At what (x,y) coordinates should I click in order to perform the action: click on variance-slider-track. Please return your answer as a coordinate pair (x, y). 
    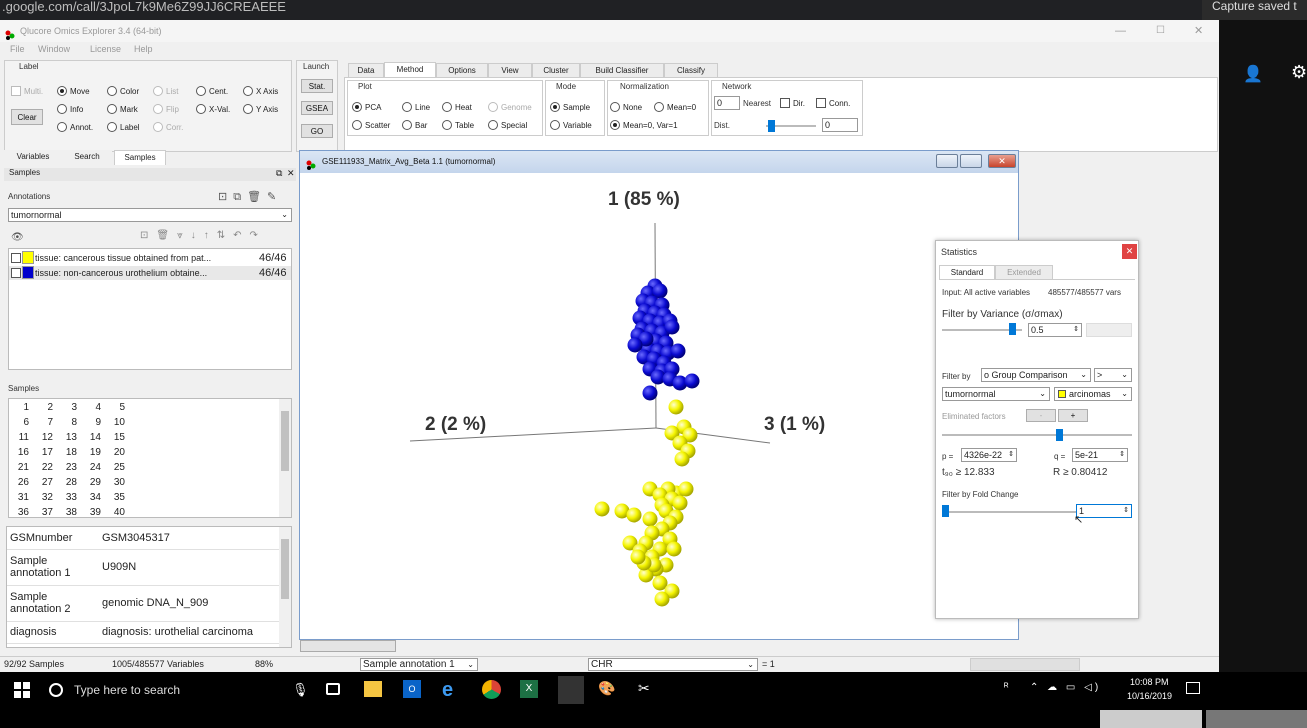
    Looking at the image, I should click on (982, 330).